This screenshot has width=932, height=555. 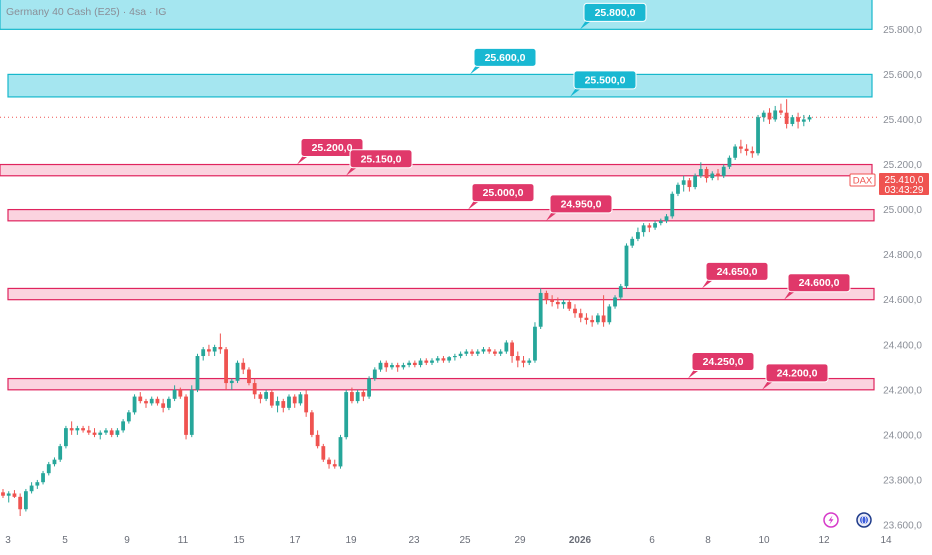 What do you see at coordinates (448, 540) in the screenshot?
I see `x-axis: 3 5 9 11 15 17 19 23 25 29 2026 6 8 10 12 14` at bounding box center [448, 540].